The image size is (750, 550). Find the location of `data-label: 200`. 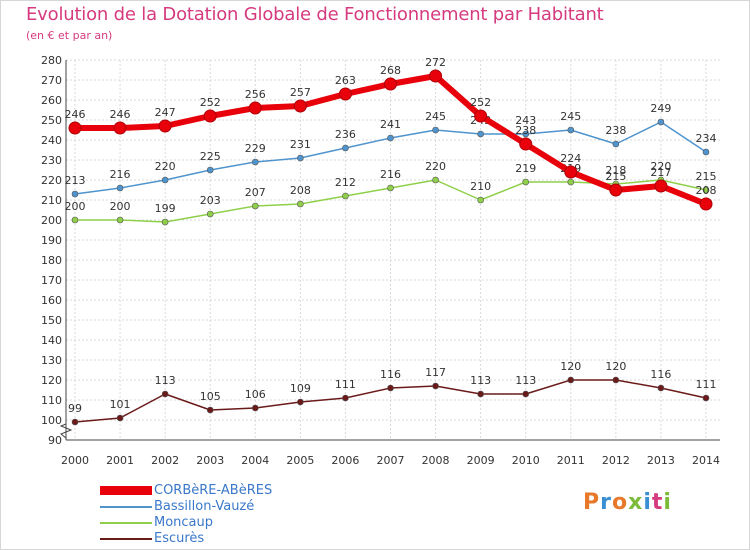

data-label: 200 is located at coordinates (120, 206).